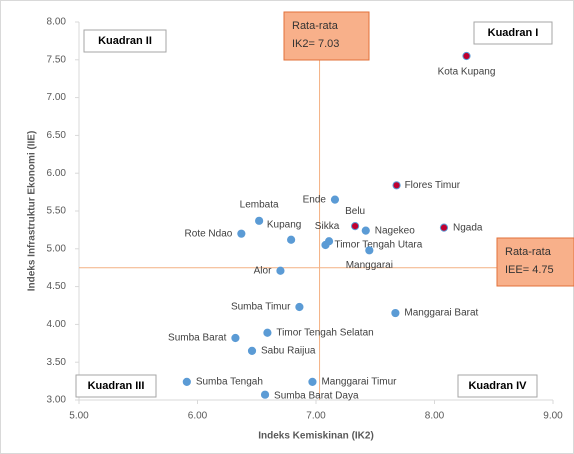  What do you see at coordinates (435, 416) in the screenshot?
I see `x-tick-label: 8.00` at bounding box center [435, 416].